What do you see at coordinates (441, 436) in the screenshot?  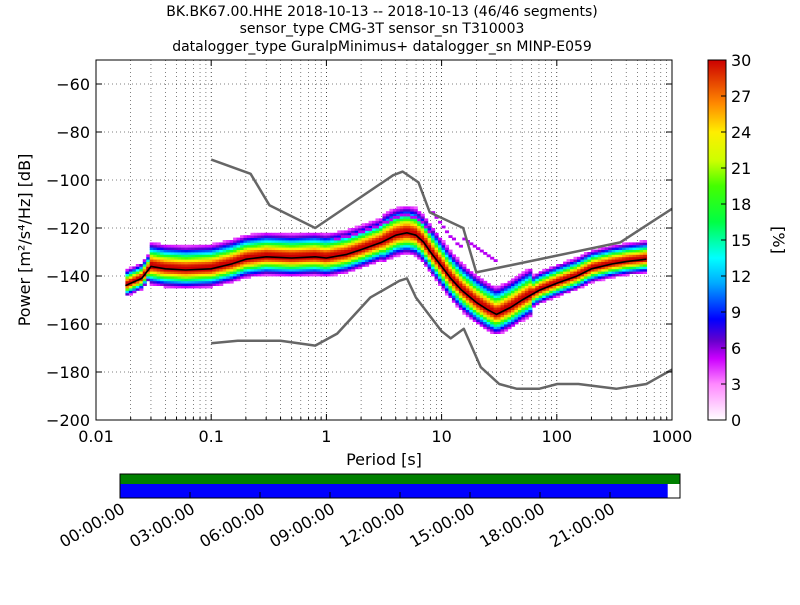 I see `x-tick-label: 10` at bounding box center [441, 436].